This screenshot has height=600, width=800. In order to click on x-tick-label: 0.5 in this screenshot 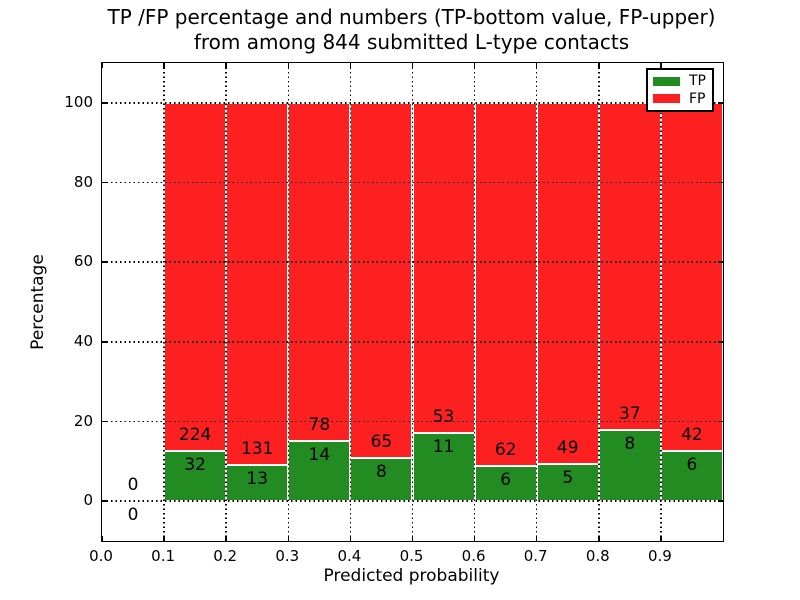, I will do `click(411, 556)`.